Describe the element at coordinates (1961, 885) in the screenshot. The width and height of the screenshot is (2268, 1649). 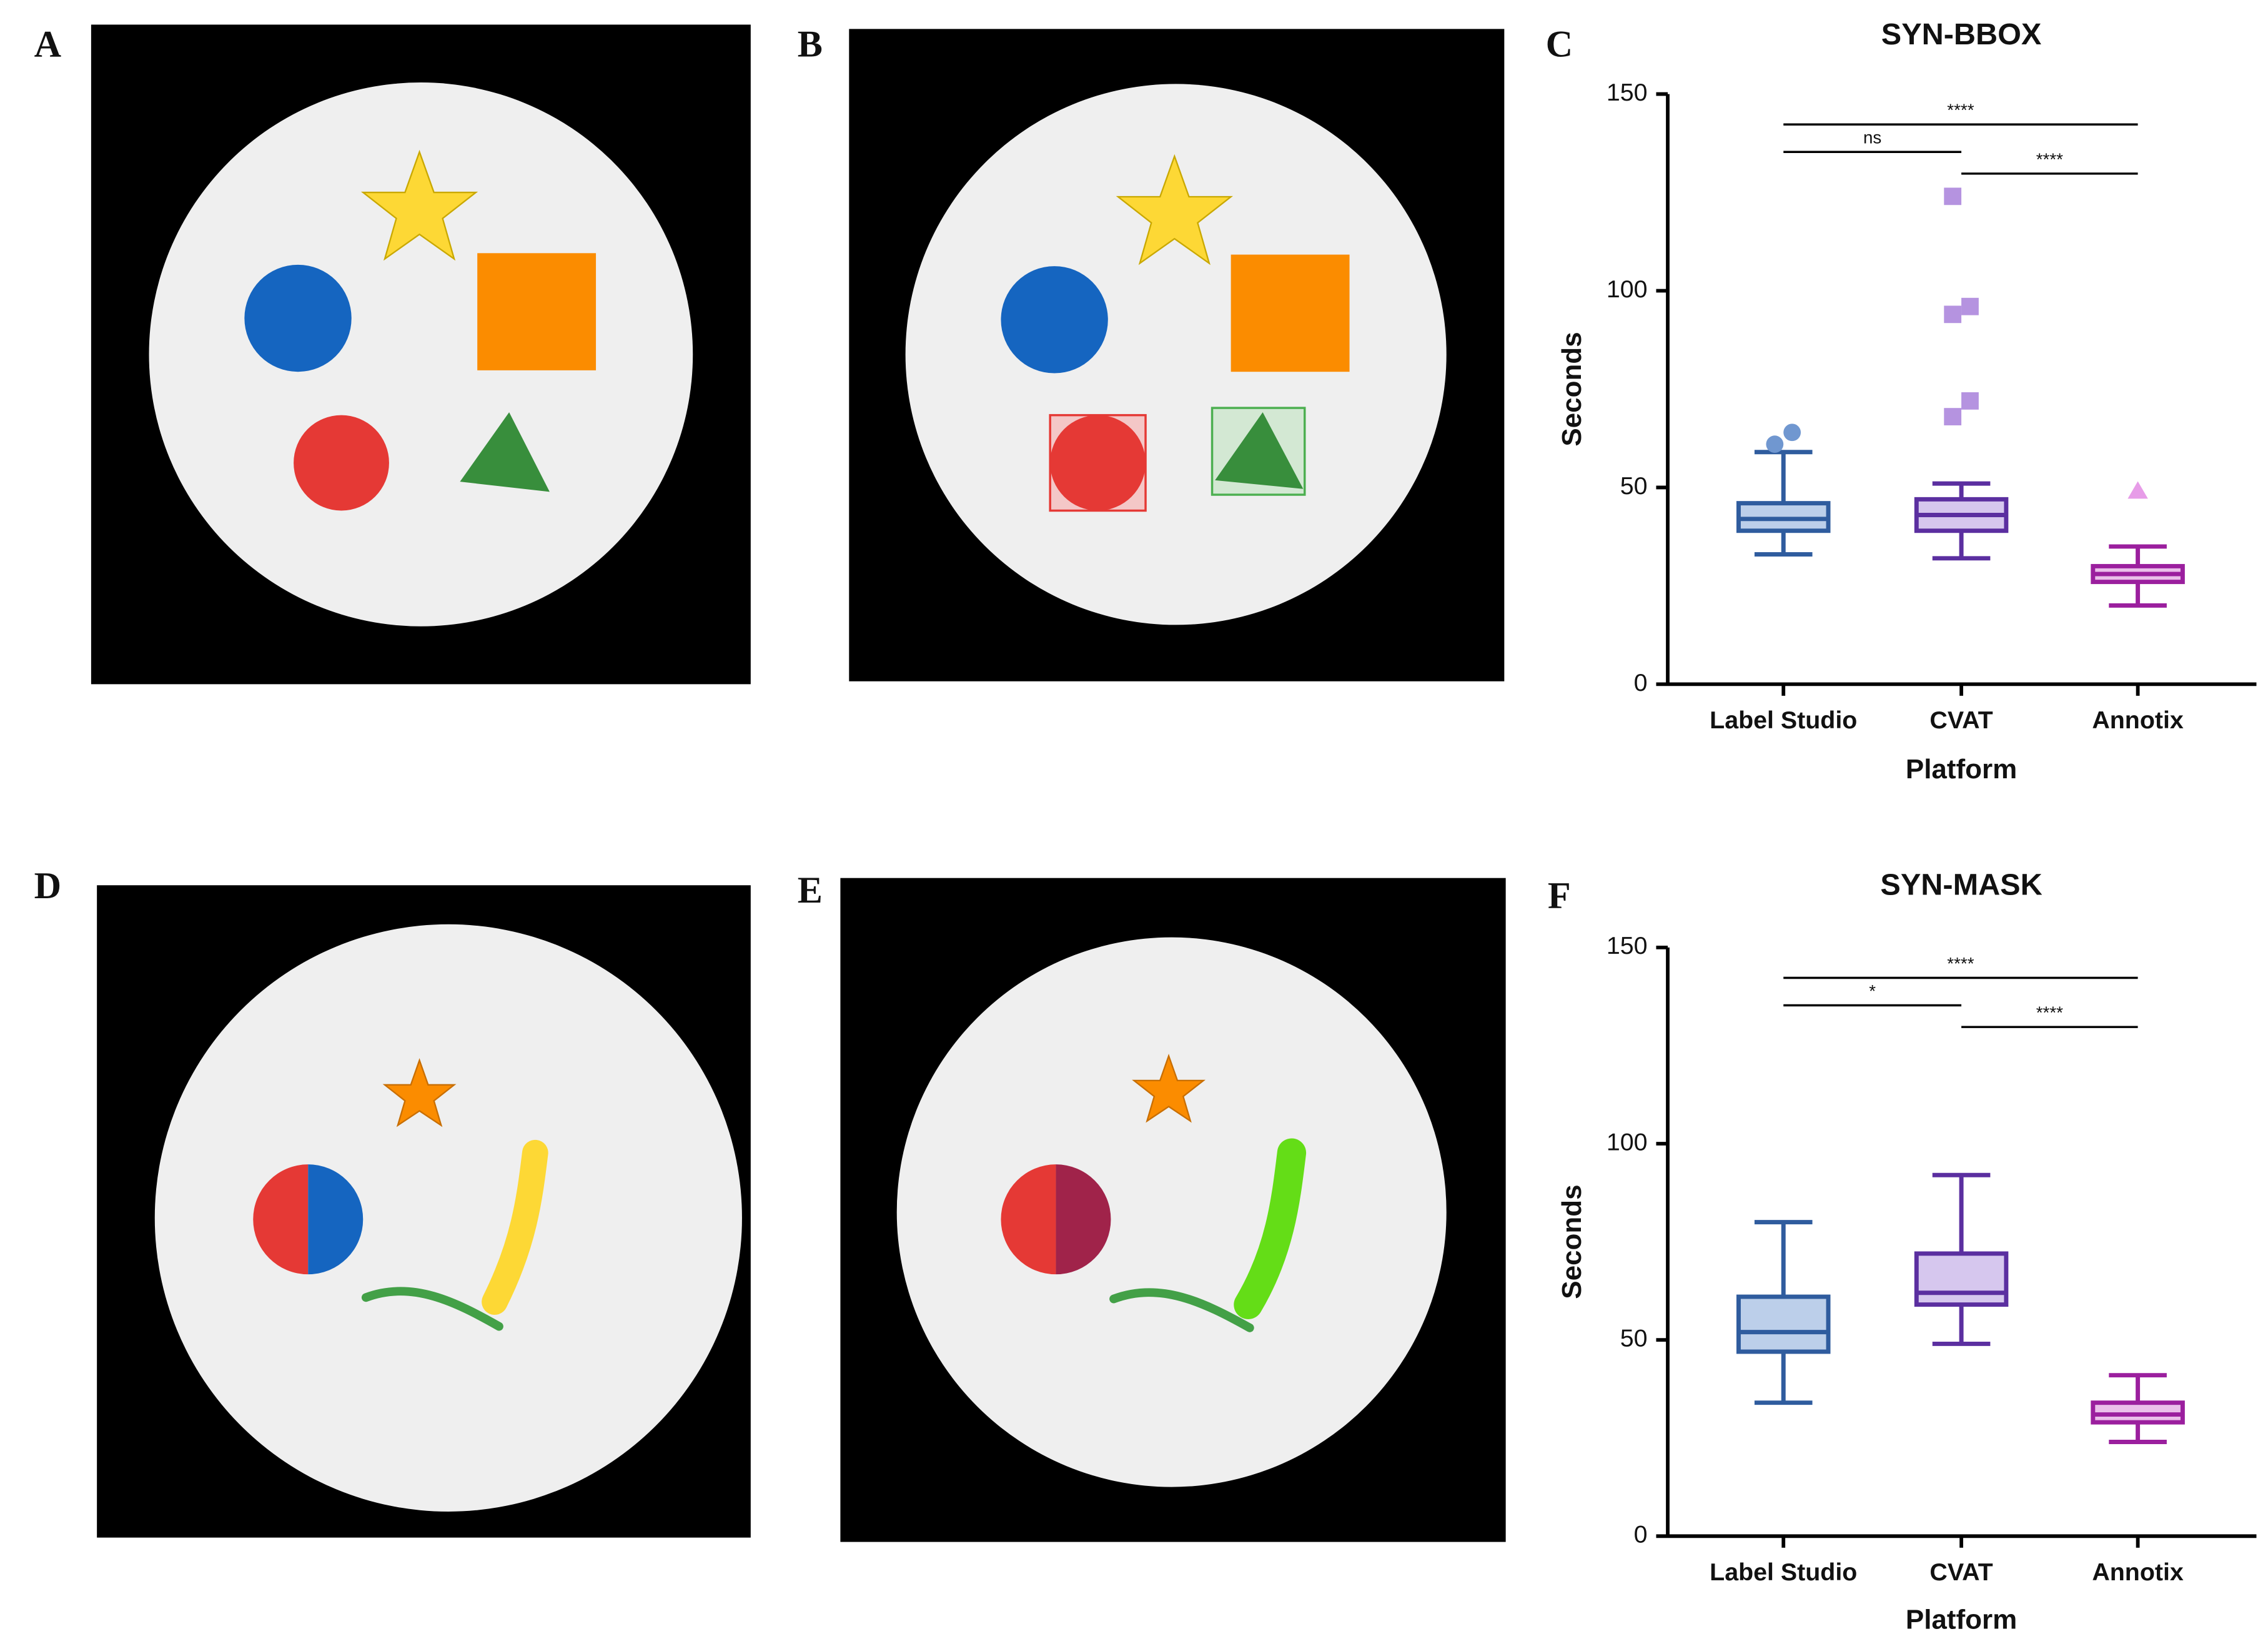
I see `chart-title: SYN-MASK` at that location.